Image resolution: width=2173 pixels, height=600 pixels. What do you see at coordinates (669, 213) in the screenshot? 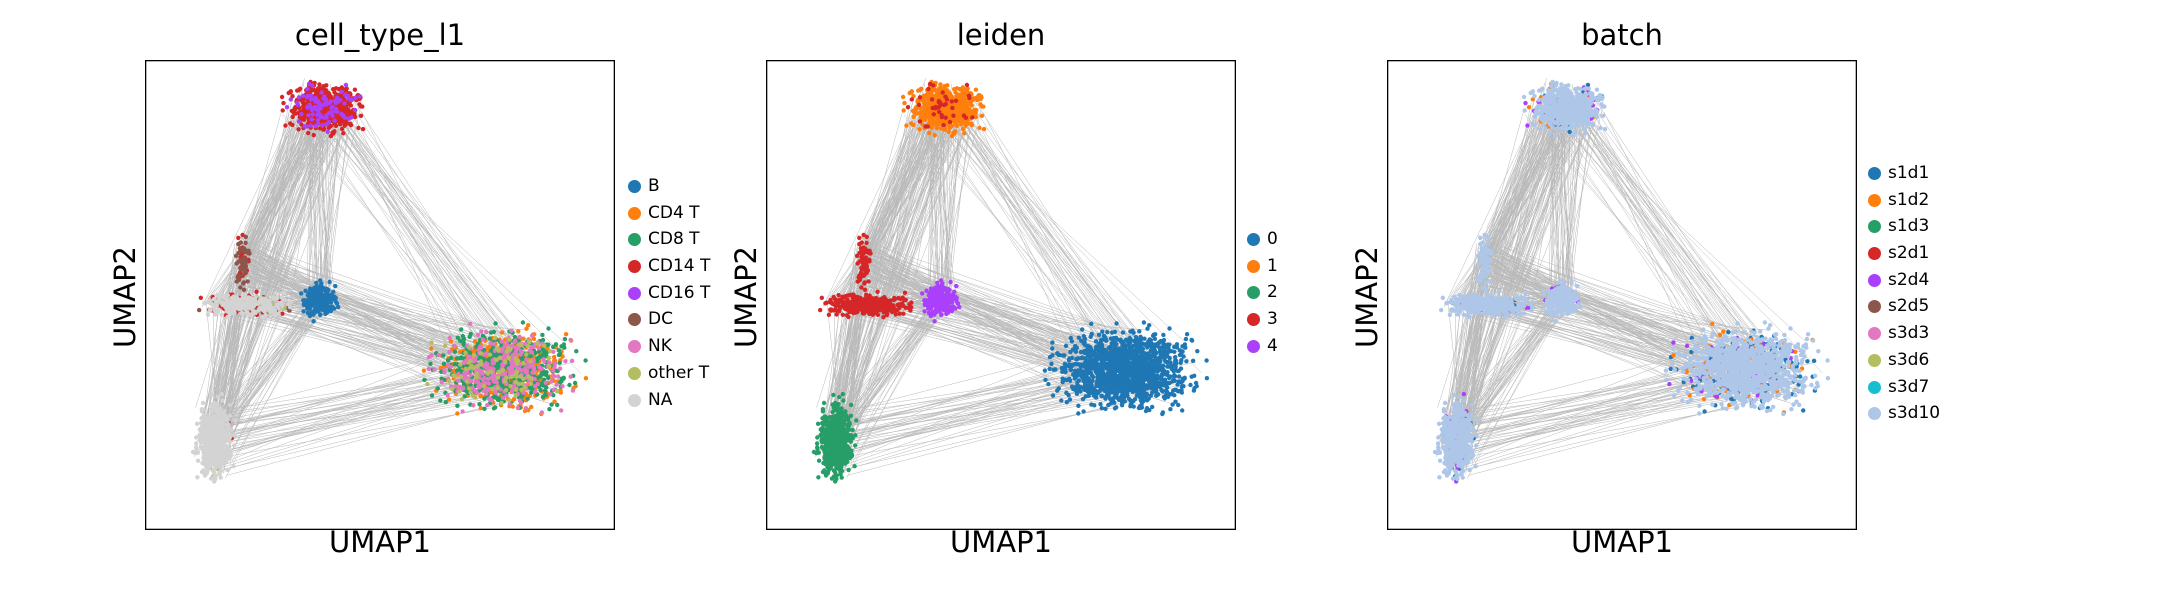
I see `legend-item: CD4 T` at bounding box center [669, 213].